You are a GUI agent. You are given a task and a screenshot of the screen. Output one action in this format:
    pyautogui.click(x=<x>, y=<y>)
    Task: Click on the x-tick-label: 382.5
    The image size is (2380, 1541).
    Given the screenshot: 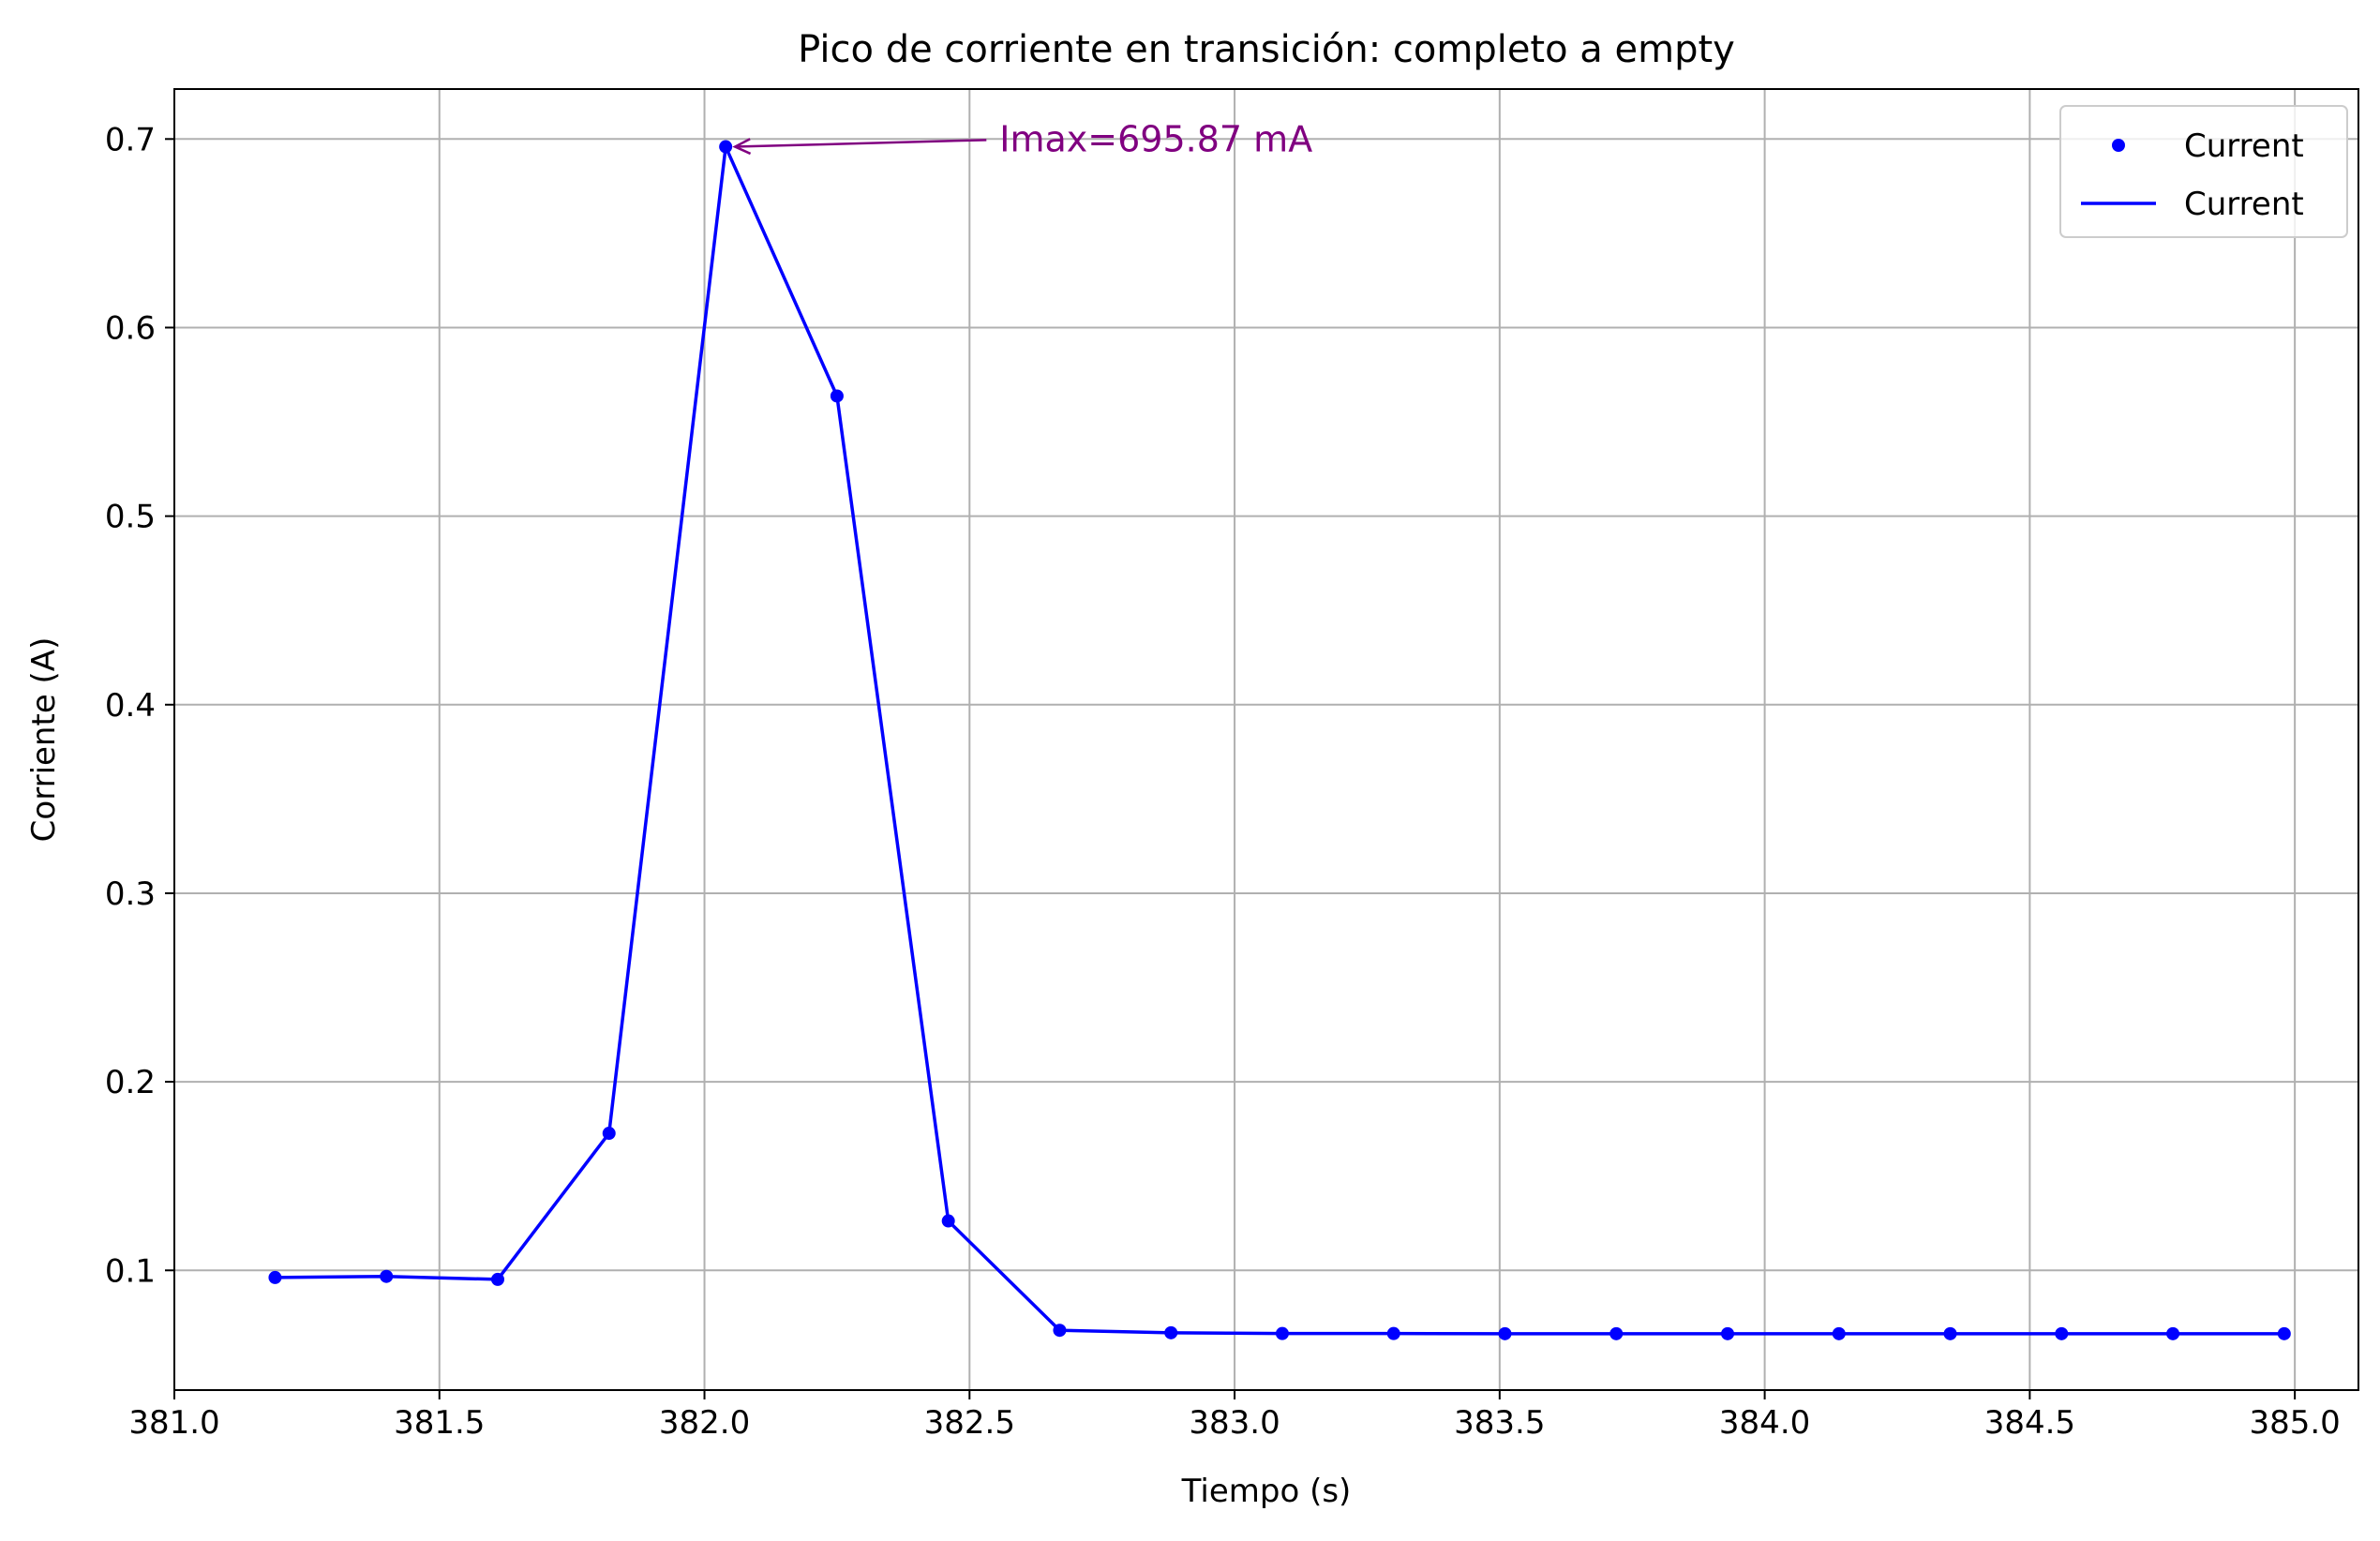 What is the action you would take?
    pyautogui.click(x=970, y=1423)
    